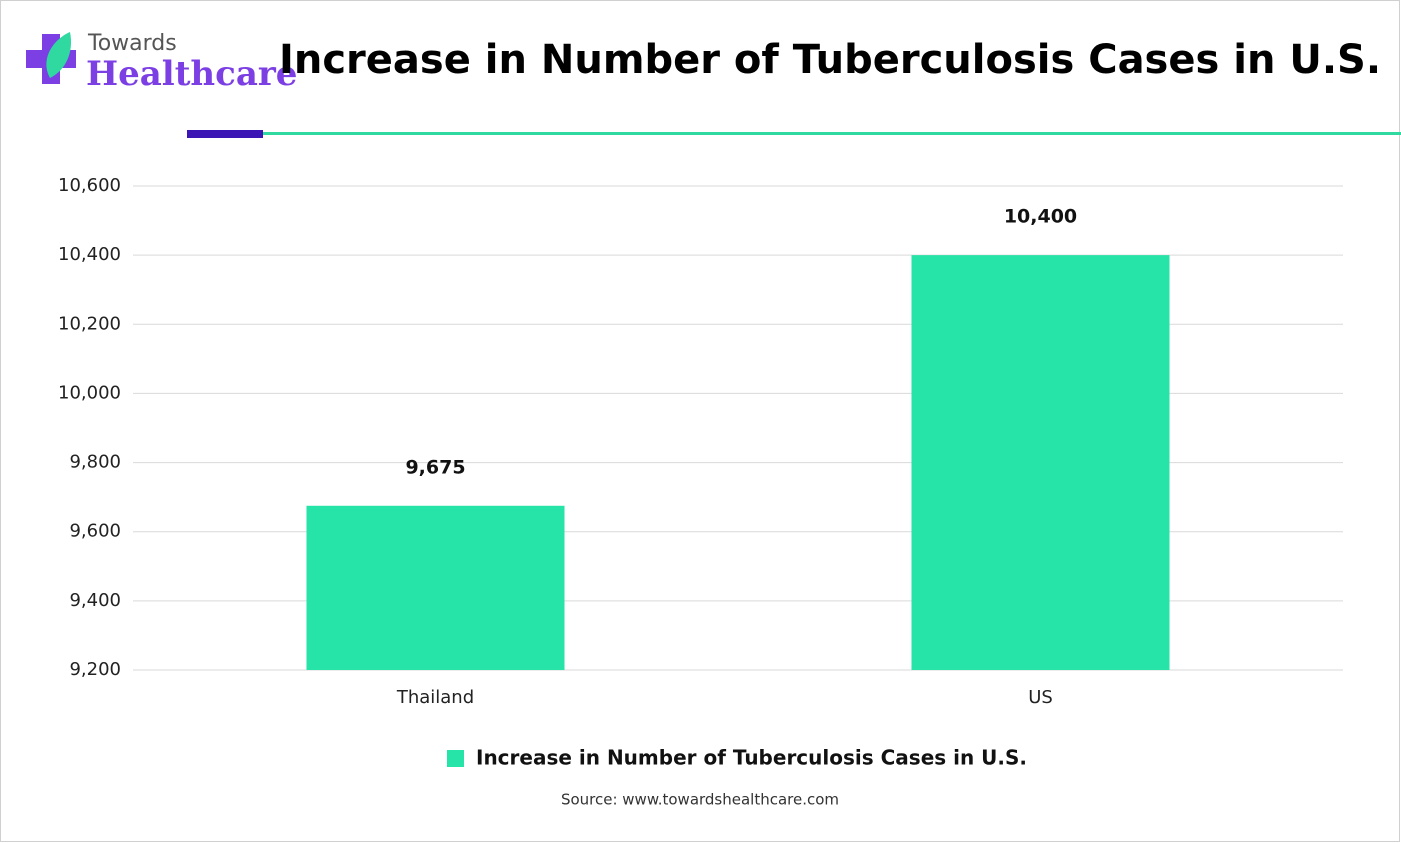  Describe the element at coordinates (51, 58) in the screenshot. I see `logo-icon` at that location.